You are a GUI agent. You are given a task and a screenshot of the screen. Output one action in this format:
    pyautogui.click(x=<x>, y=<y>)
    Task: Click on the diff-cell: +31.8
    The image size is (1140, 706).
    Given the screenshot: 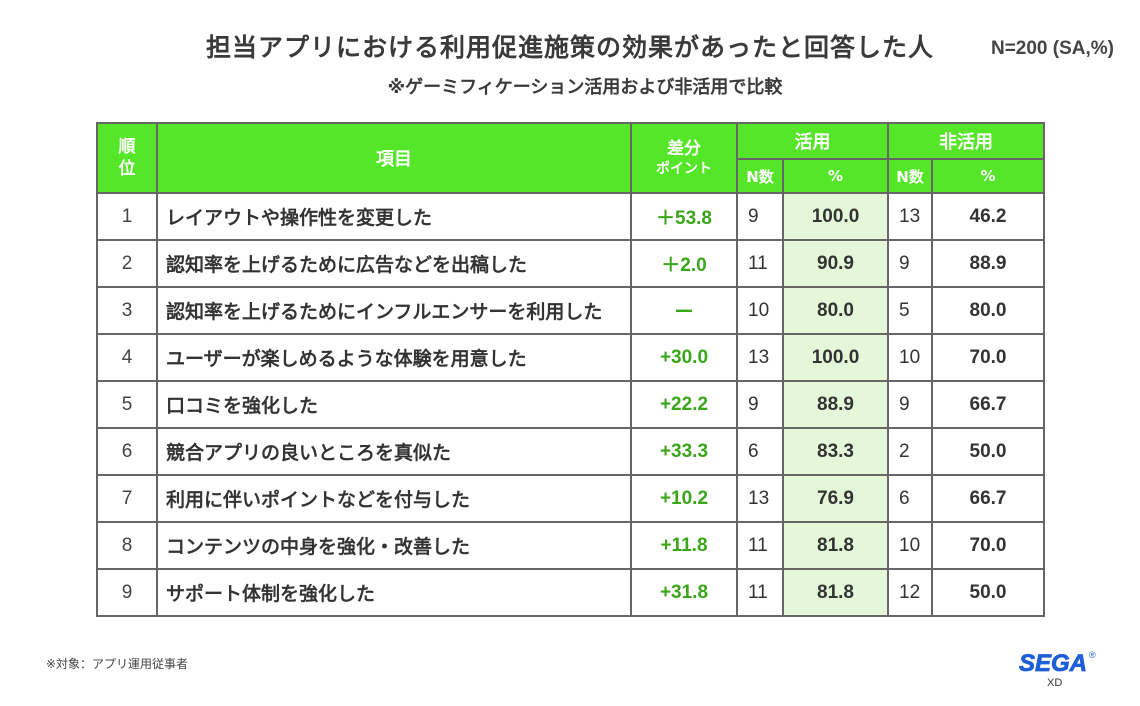 What is the action you would take?
    pyautogui.click(x=684, y=592)
    